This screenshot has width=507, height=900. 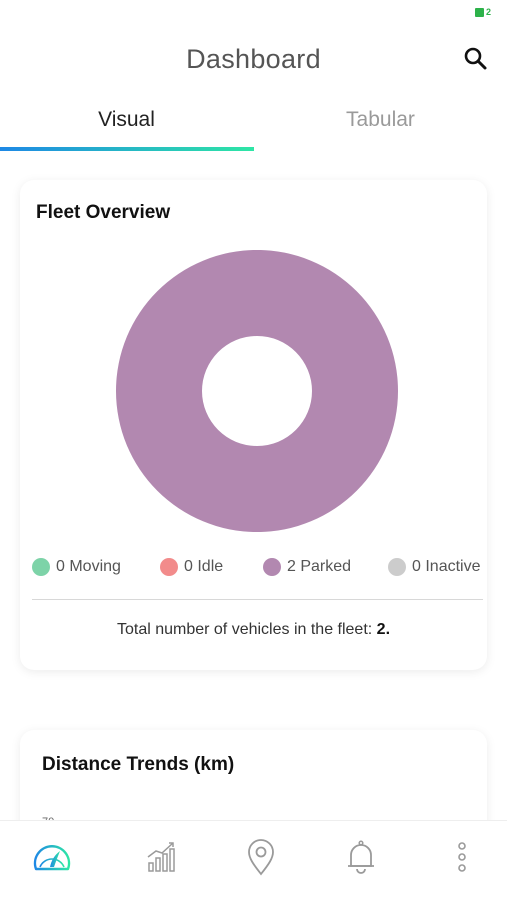 I want to click on nav-dashboard, so click(x=52, y=857).